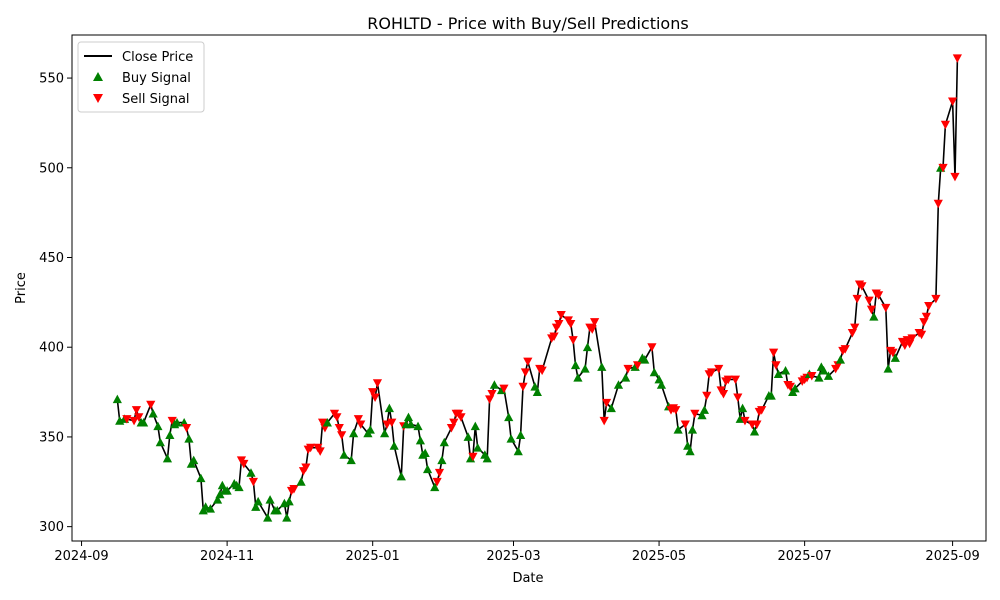  Describe the element at coordinates (98, 76) in the screenshot. I see `legend-buy-signal-swatch` at that location.